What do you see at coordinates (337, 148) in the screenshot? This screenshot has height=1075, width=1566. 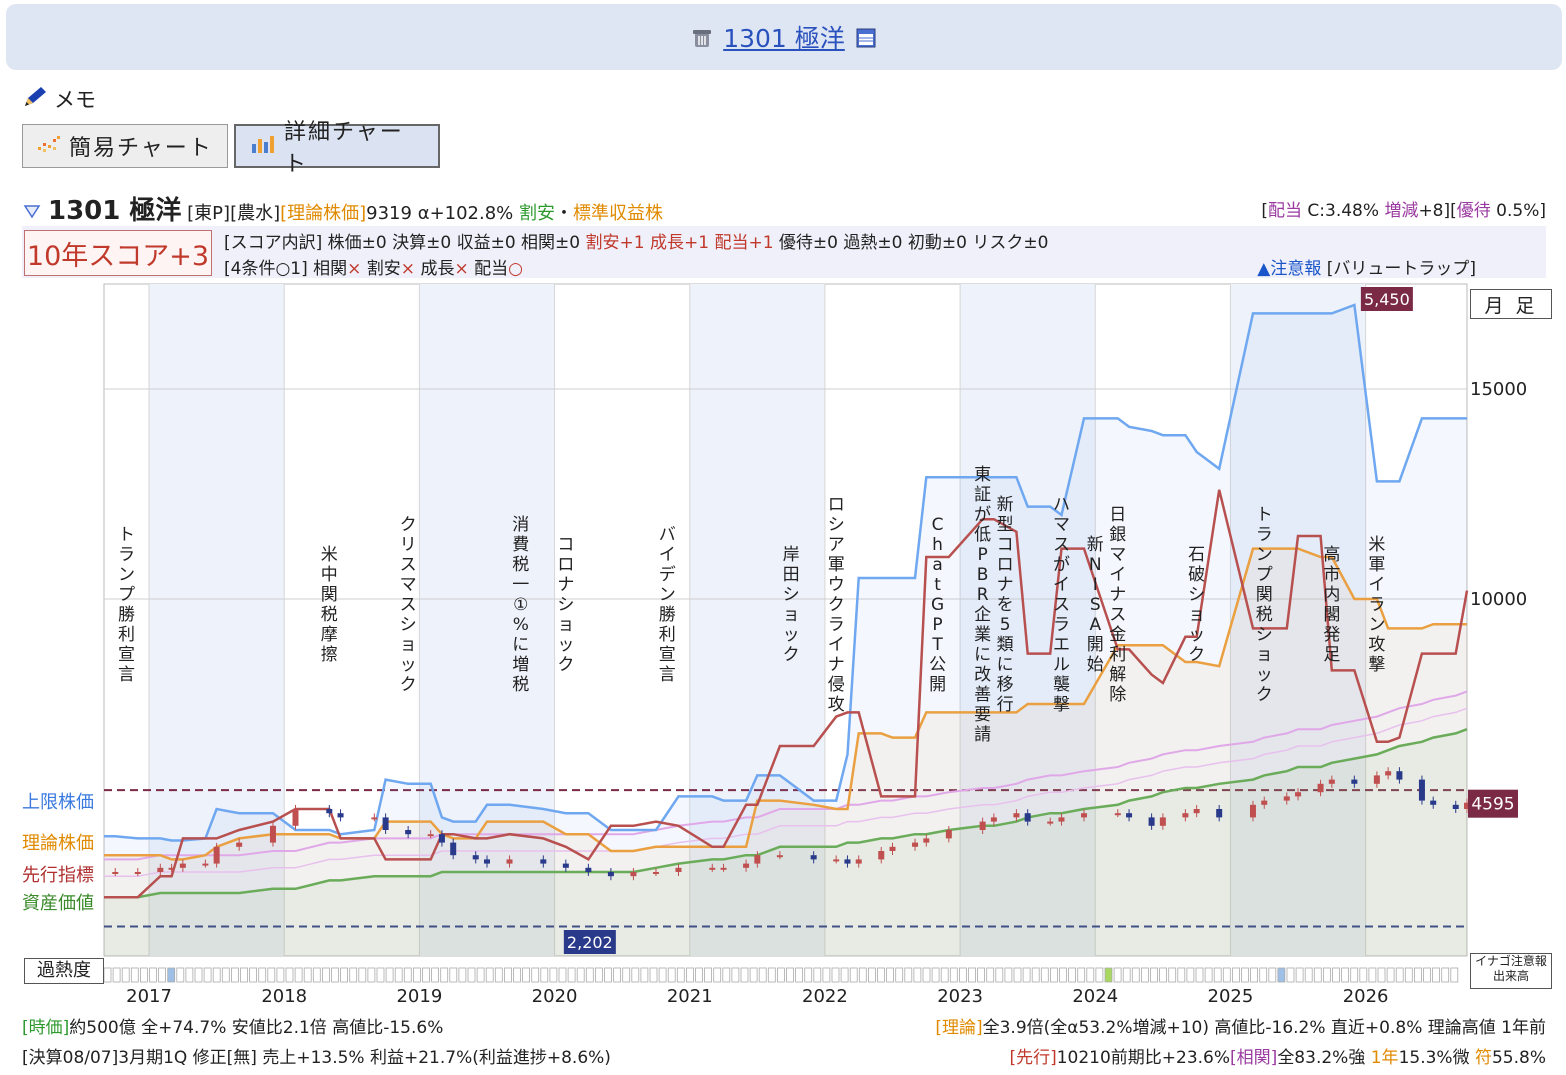 I see `detail-chart-button: 詳細チャート` at bounding box center [337, 148].